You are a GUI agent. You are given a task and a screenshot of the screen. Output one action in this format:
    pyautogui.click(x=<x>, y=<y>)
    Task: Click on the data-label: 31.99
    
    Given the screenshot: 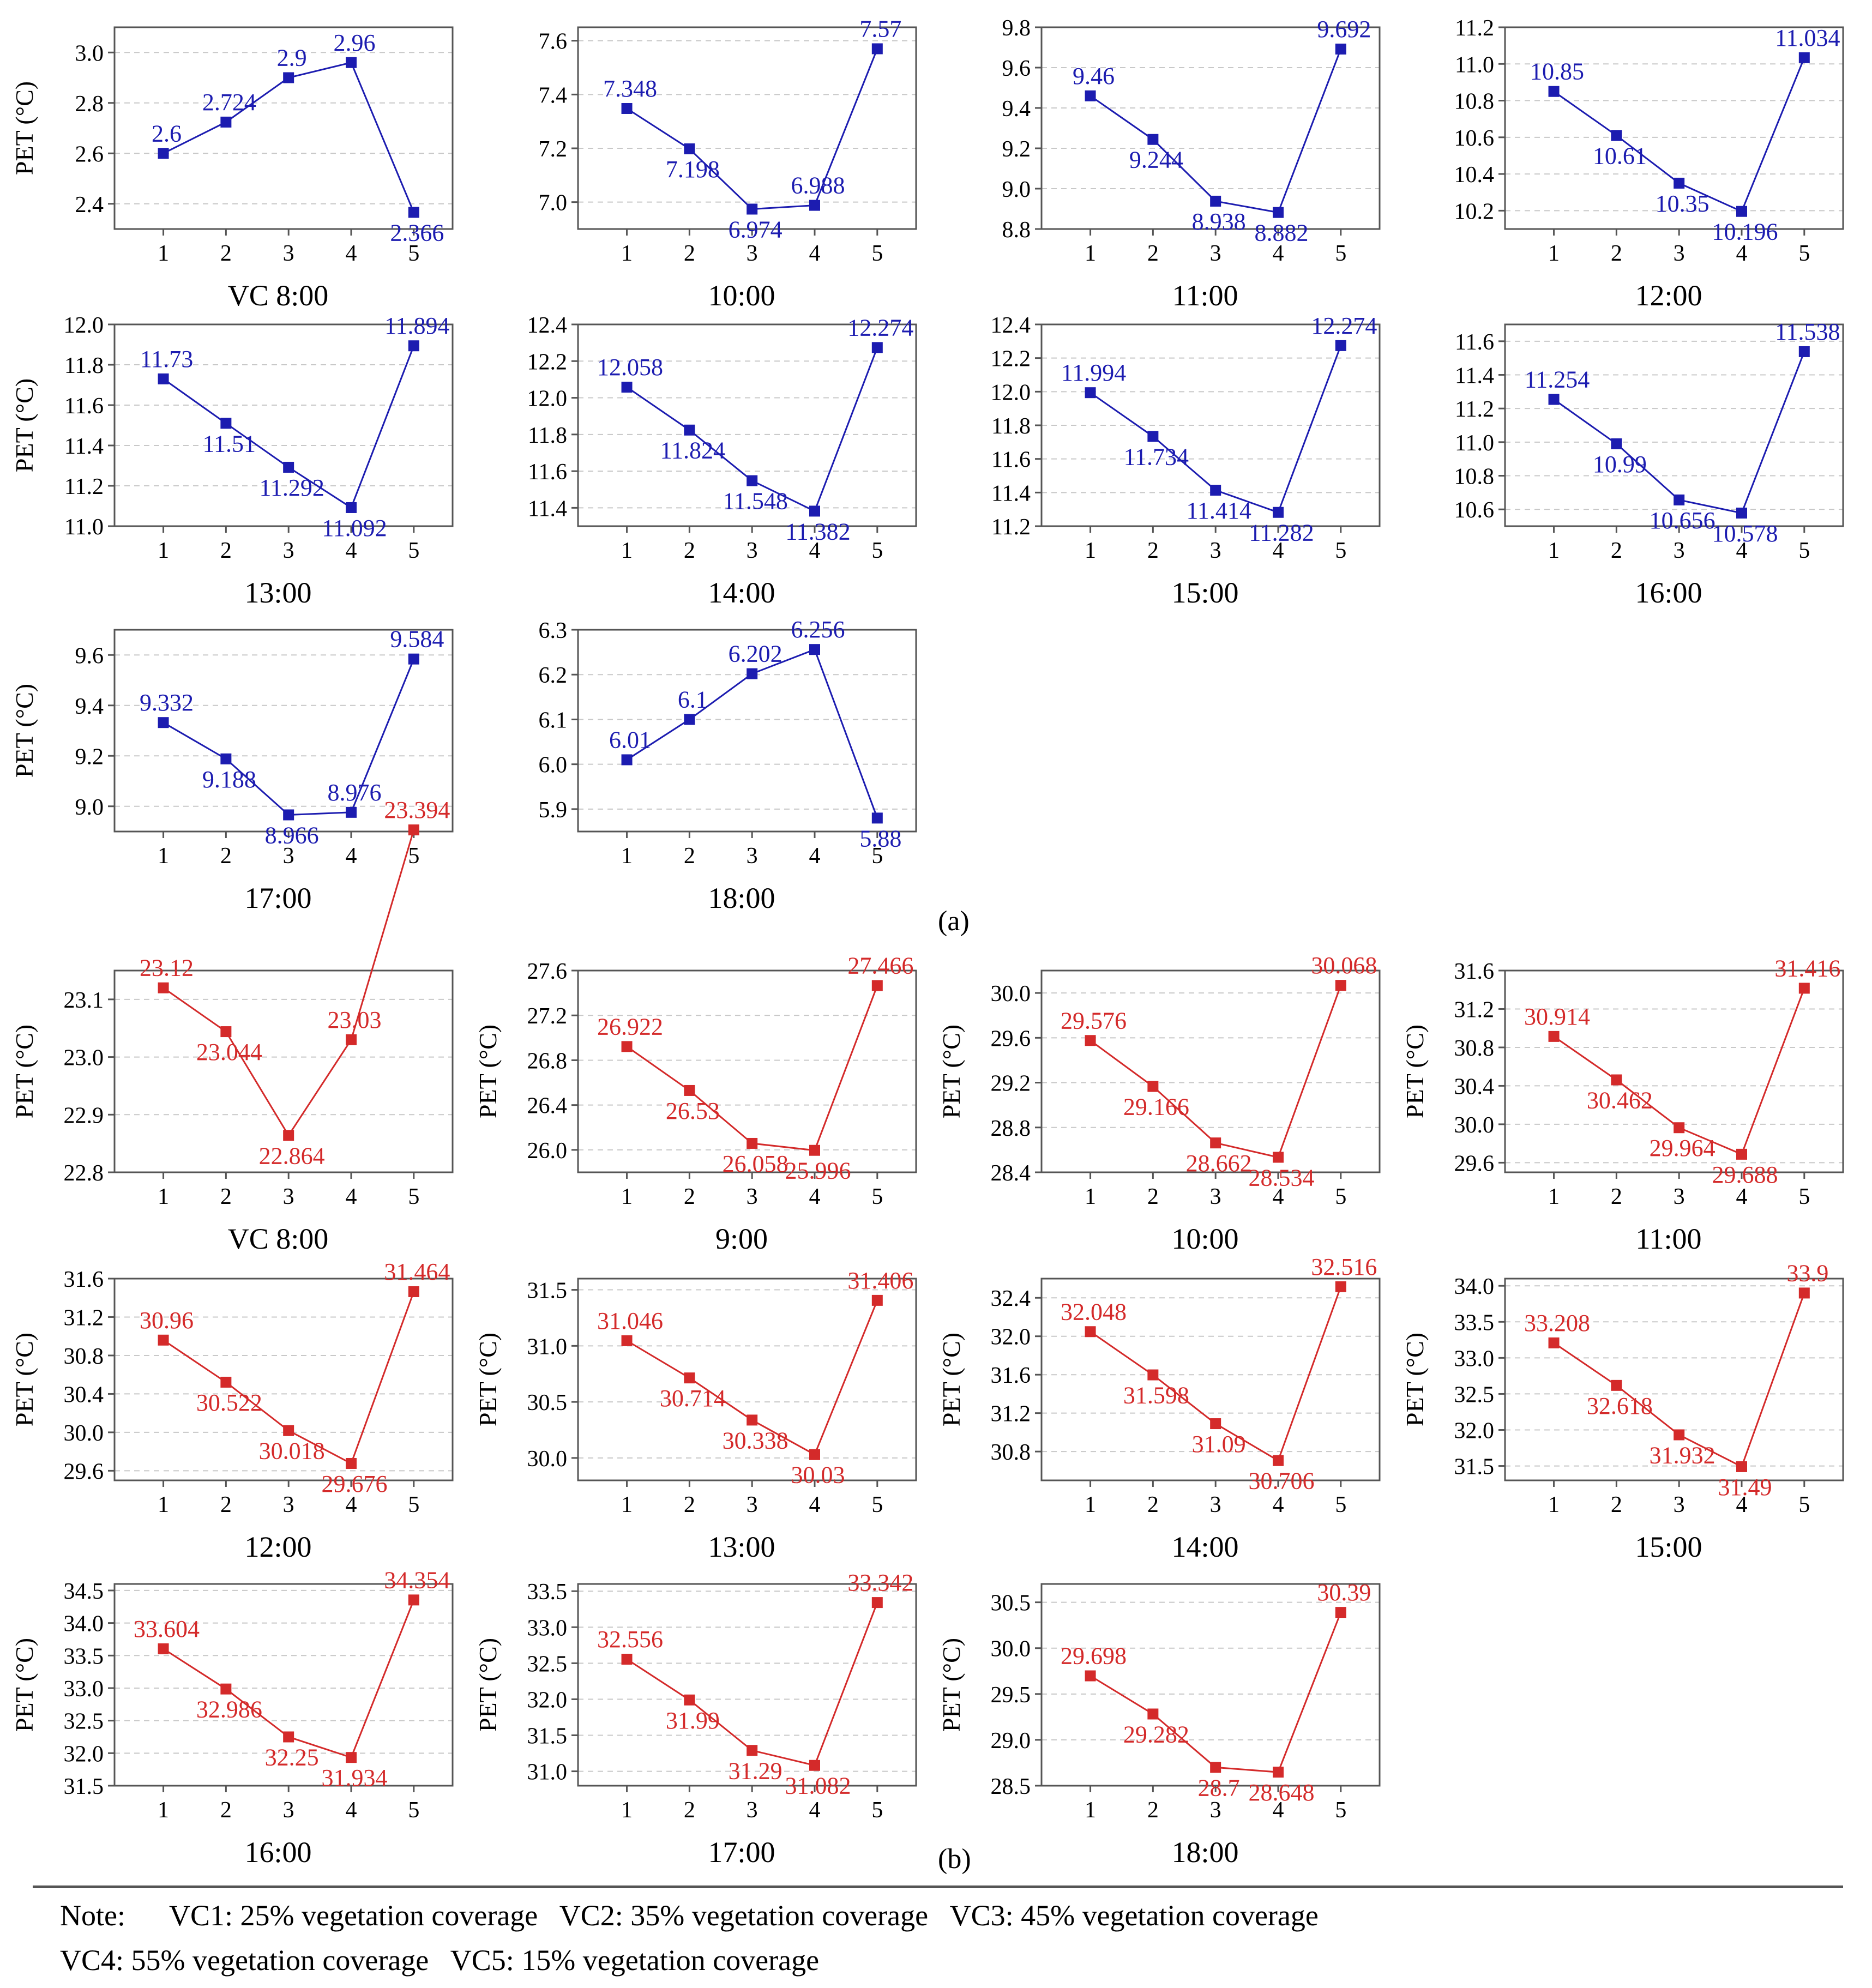 What is the action you would take?
    pyautogui.click(x=693, y=1720)
    